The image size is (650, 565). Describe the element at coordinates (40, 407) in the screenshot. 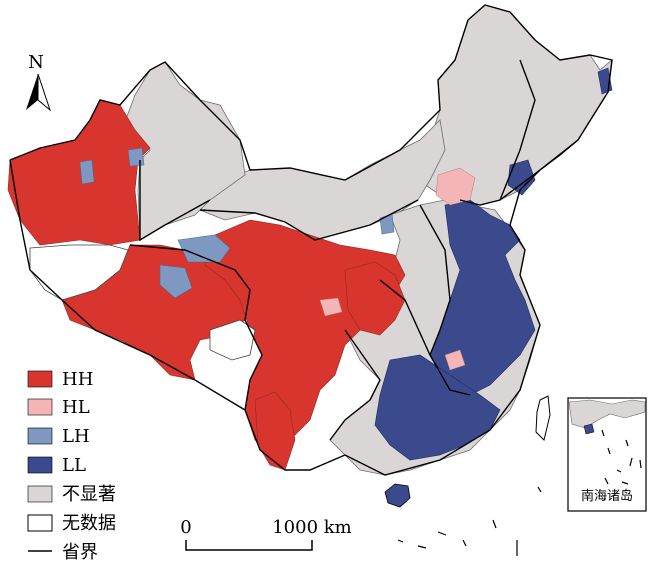

I see `legend-swatch-hl` at that location.